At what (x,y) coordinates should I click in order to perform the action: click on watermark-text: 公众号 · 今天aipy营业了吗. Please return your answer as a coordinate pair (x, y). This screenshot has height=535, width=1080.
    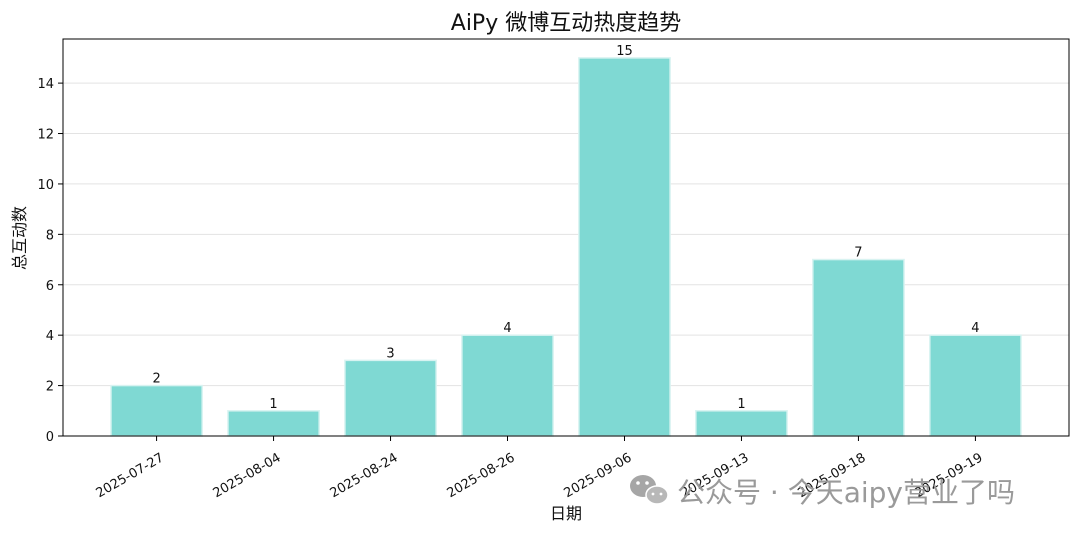
    Looking at the image, I should click on (846, 492).